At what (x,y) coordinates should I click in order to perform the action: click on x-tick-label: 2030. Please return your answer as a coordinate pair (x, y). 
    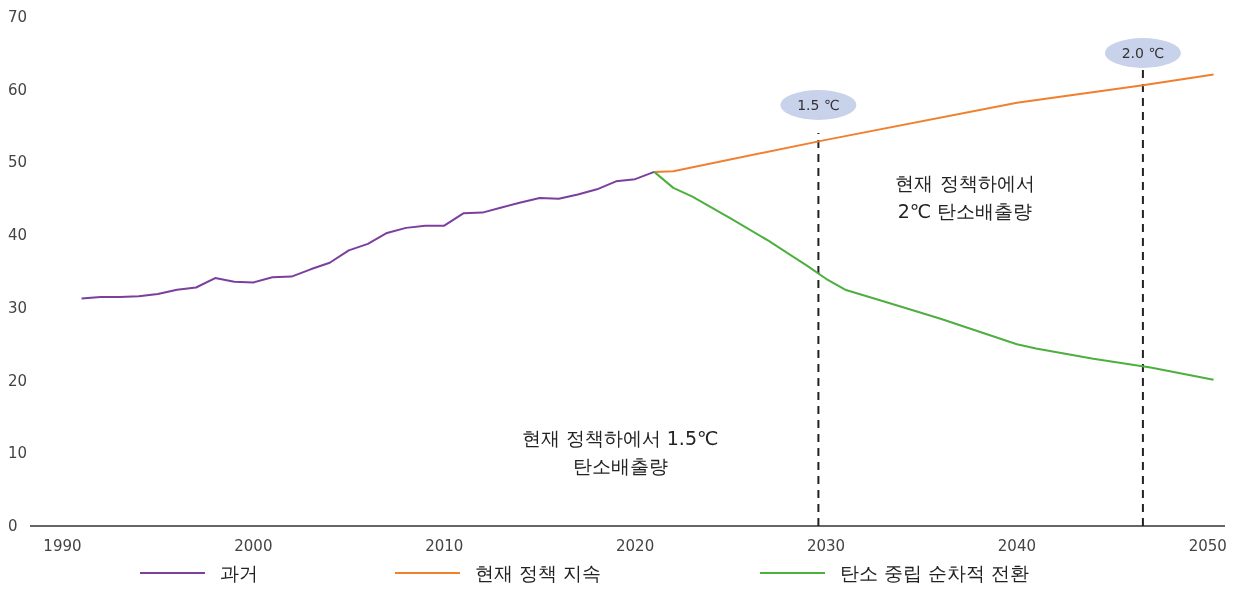
    Looking at the image, I should click on (826, 546).